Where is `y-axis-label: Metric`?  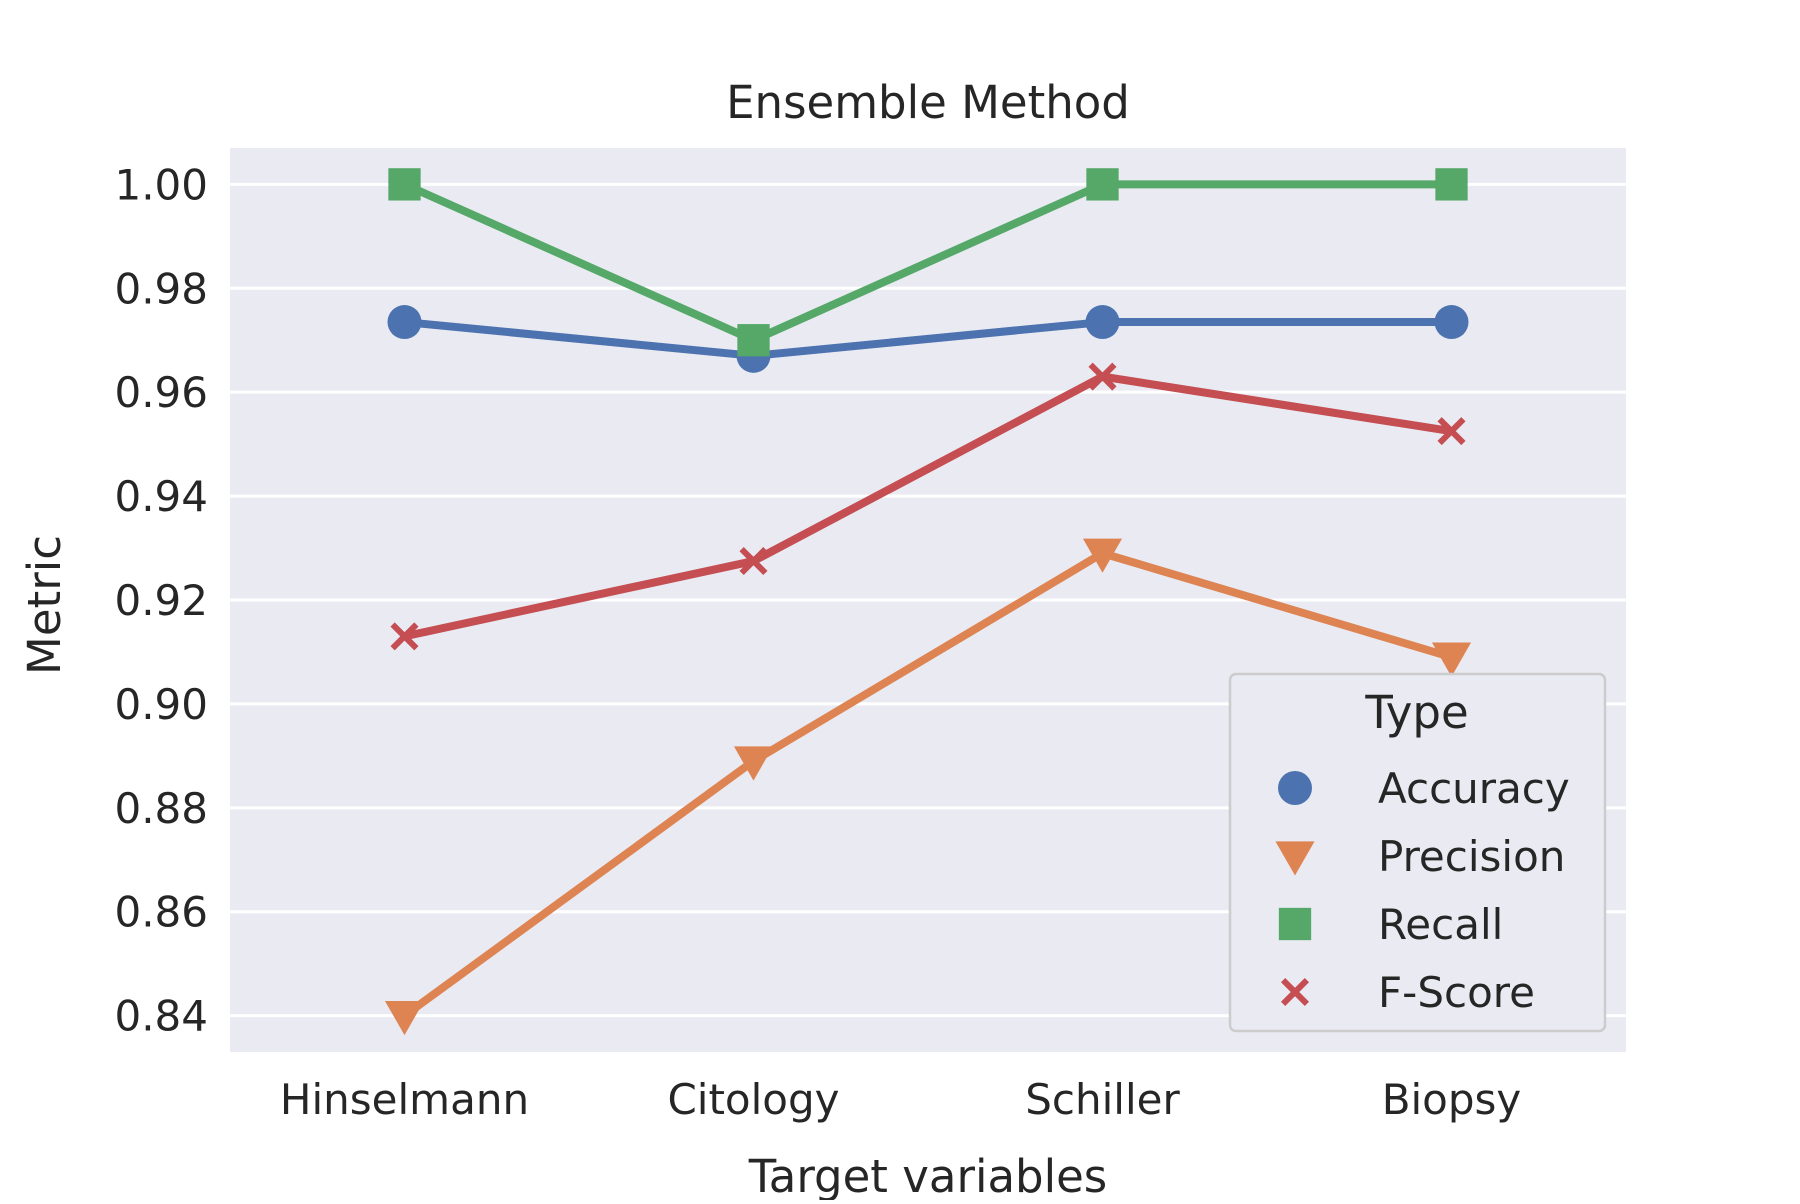
y-axis-label: Metric is located at coordinates (44, 605).